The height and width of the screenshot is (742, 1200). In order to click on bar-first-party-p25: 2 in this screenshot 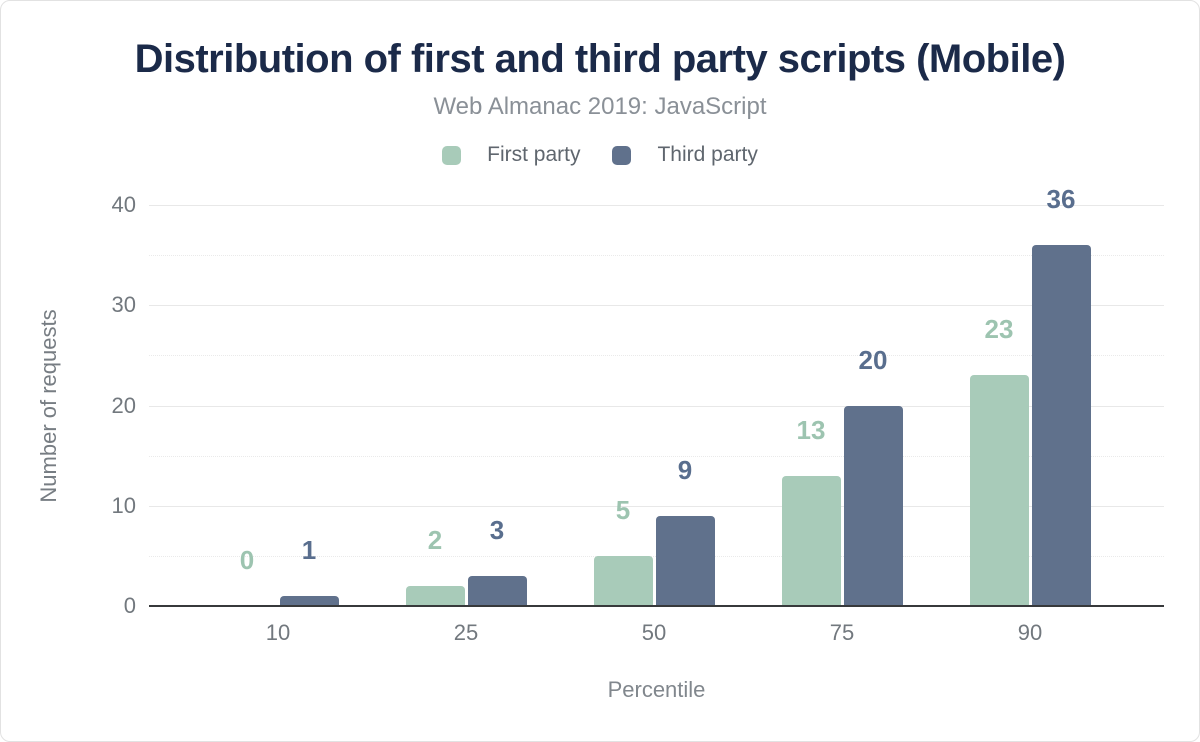, I will do `click(435, 566)`.